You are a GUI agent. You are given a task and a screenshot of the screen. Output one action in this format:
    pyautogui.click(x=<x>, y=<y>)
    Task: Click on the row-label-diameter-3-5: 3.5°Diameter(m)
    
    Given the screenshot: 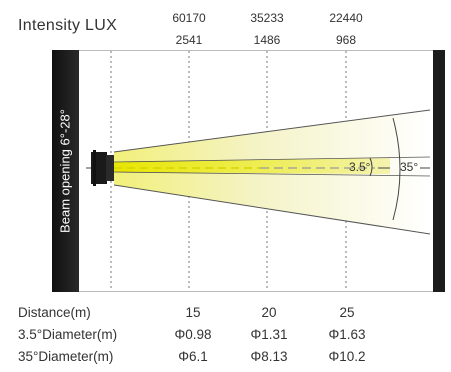 What is the action you would take?
    pyautogui.click(x=68, y=334)
    